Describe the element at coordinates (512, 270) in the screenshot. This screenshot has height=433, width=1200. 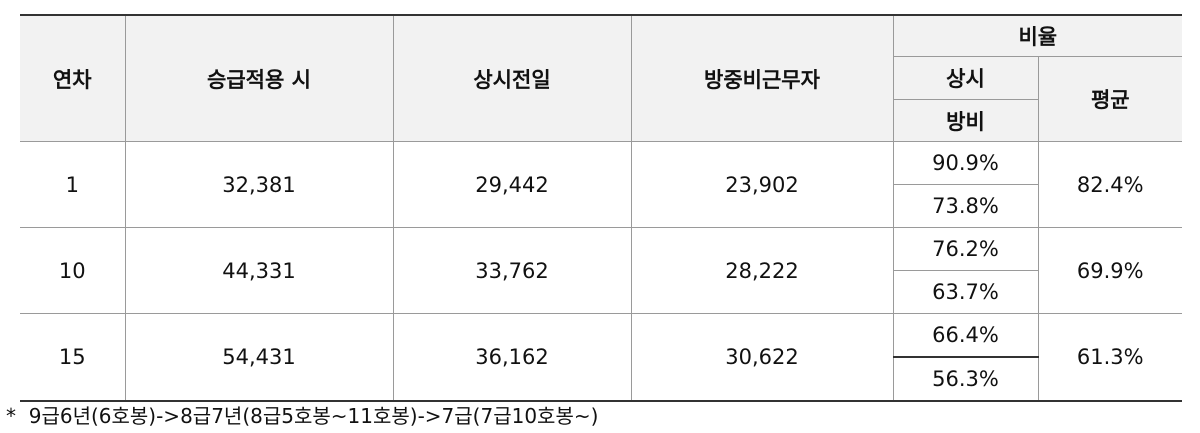
I see `cell: 33,762` at that location.